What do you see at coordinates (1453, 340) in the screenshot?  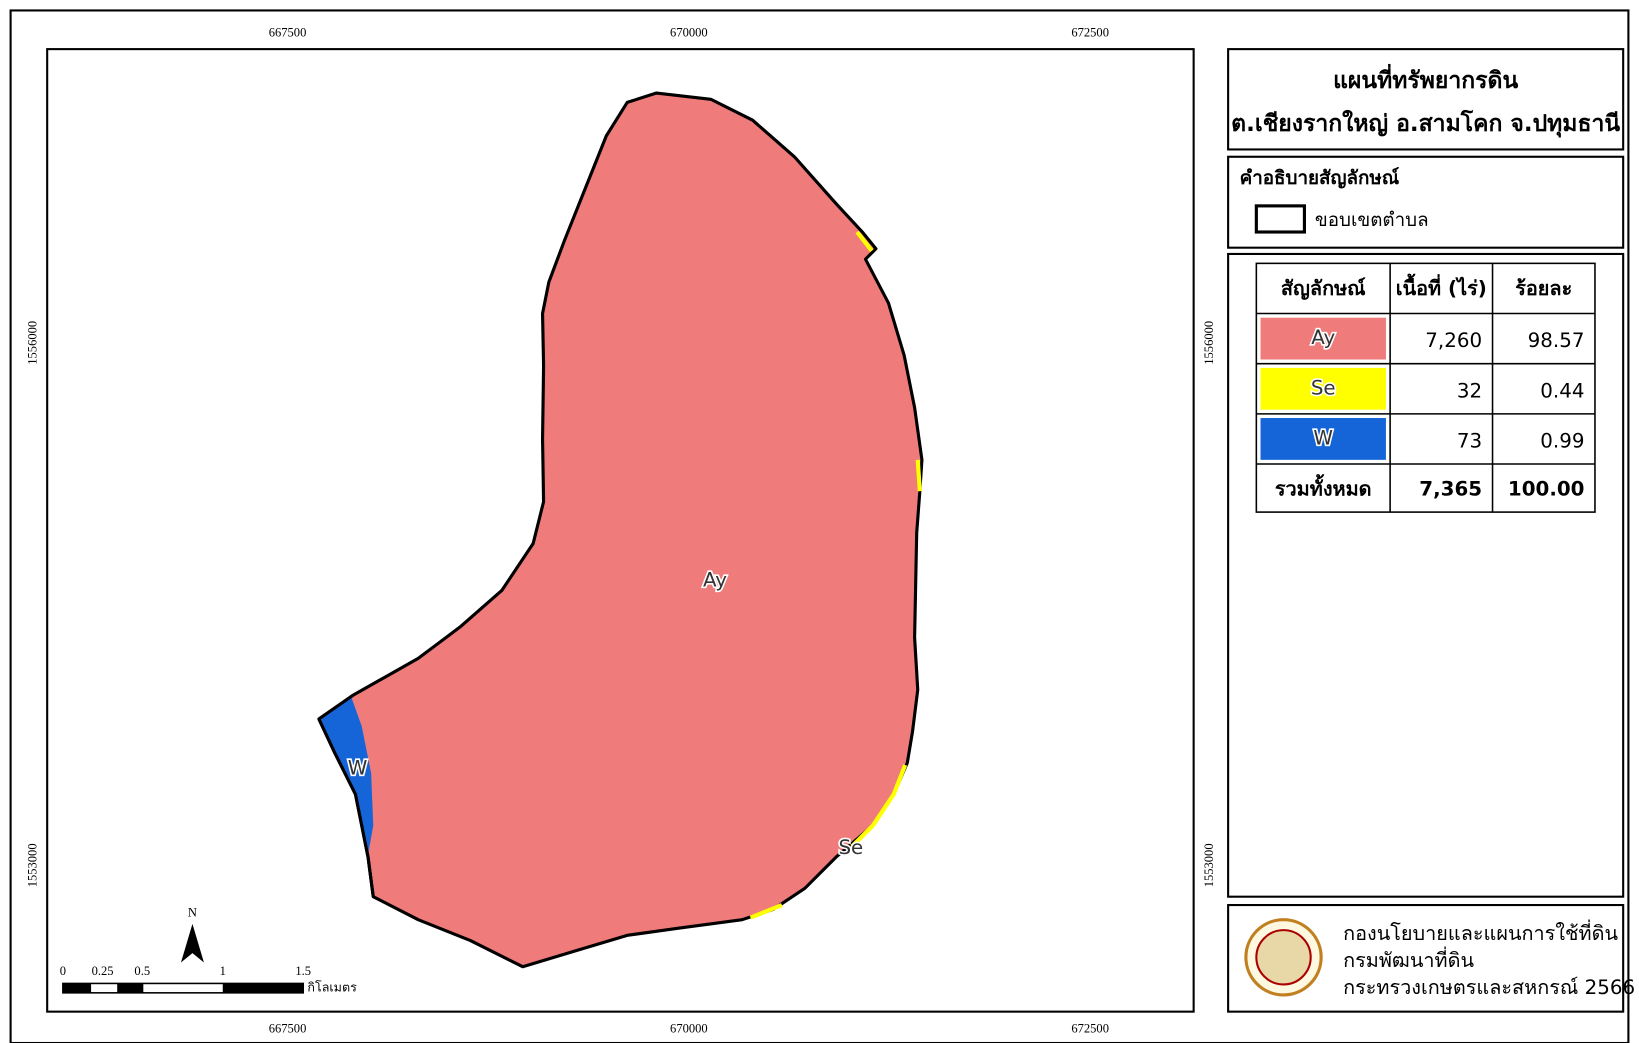 I see `table-area: 7,260` at bounding box center [1453, 340].